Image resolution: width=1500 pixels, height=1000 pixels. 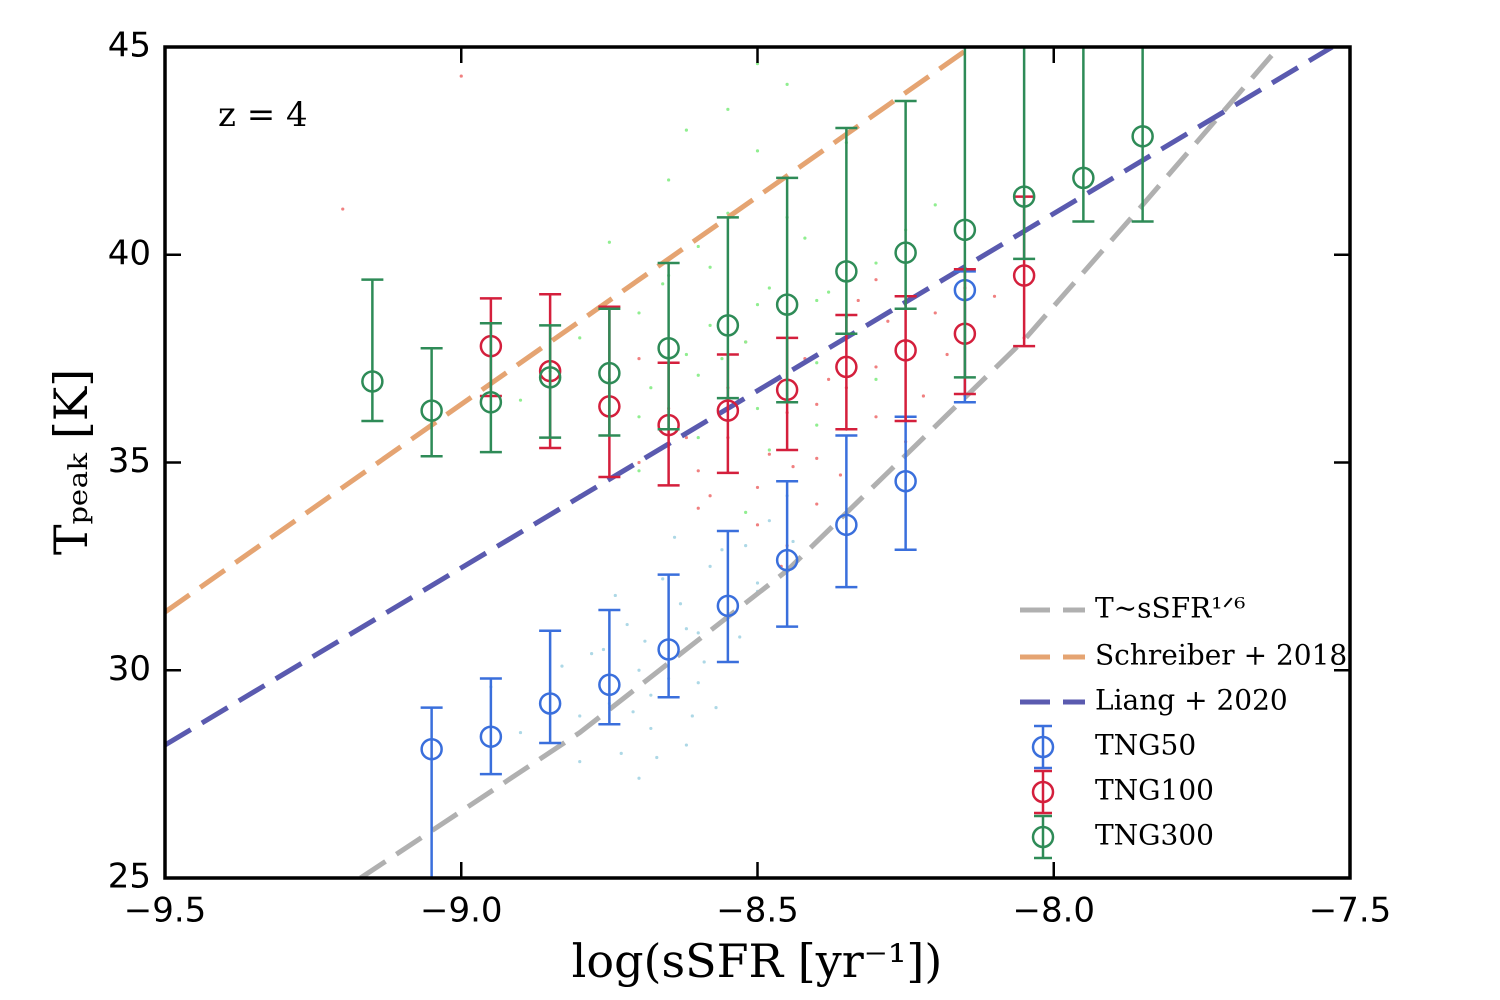 I want to click on y-tick-label: 40, so click(x=129, y=253).